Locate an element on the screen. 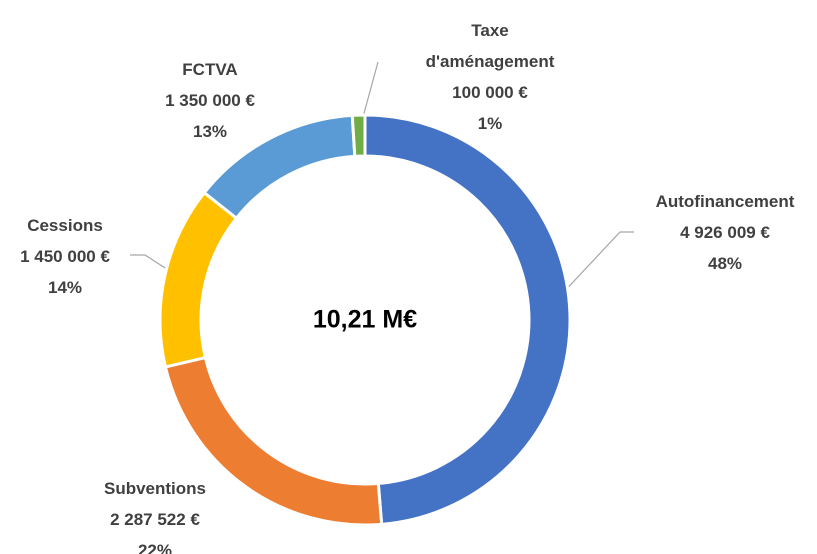 Image resolution: width=817 pixels, height=554 pixels. percent-label: 1% is located at coordinates (490, 123).